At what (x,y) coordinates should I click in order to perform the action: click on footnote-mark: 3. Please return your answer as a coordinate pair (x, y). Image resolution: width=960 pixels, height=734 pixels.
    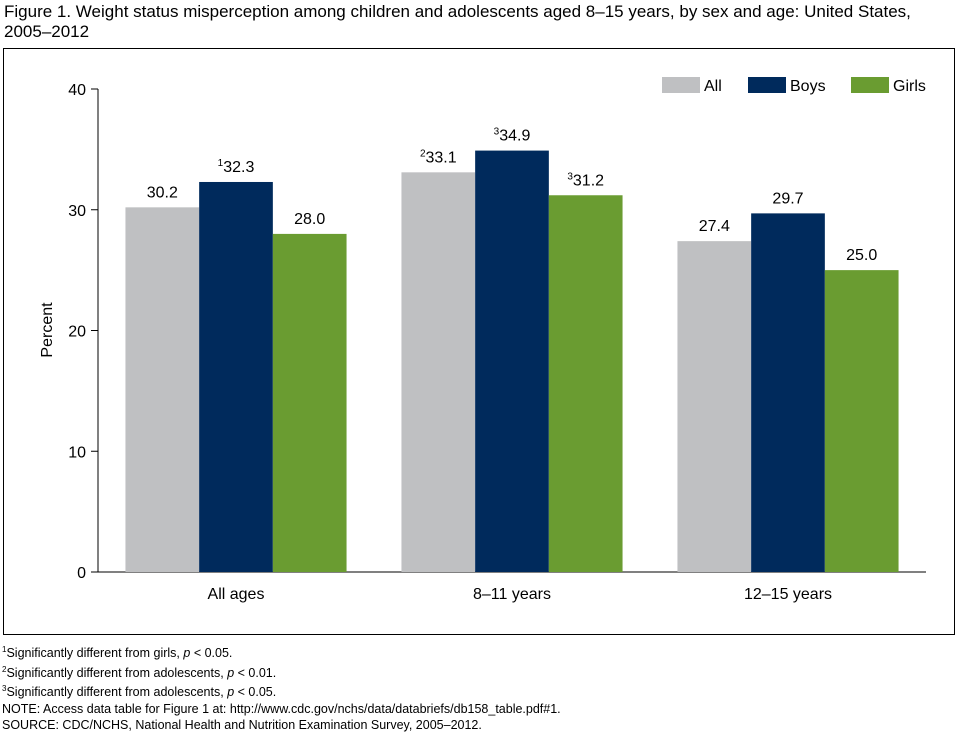
    Looking at the image, I should click on (4, 688).